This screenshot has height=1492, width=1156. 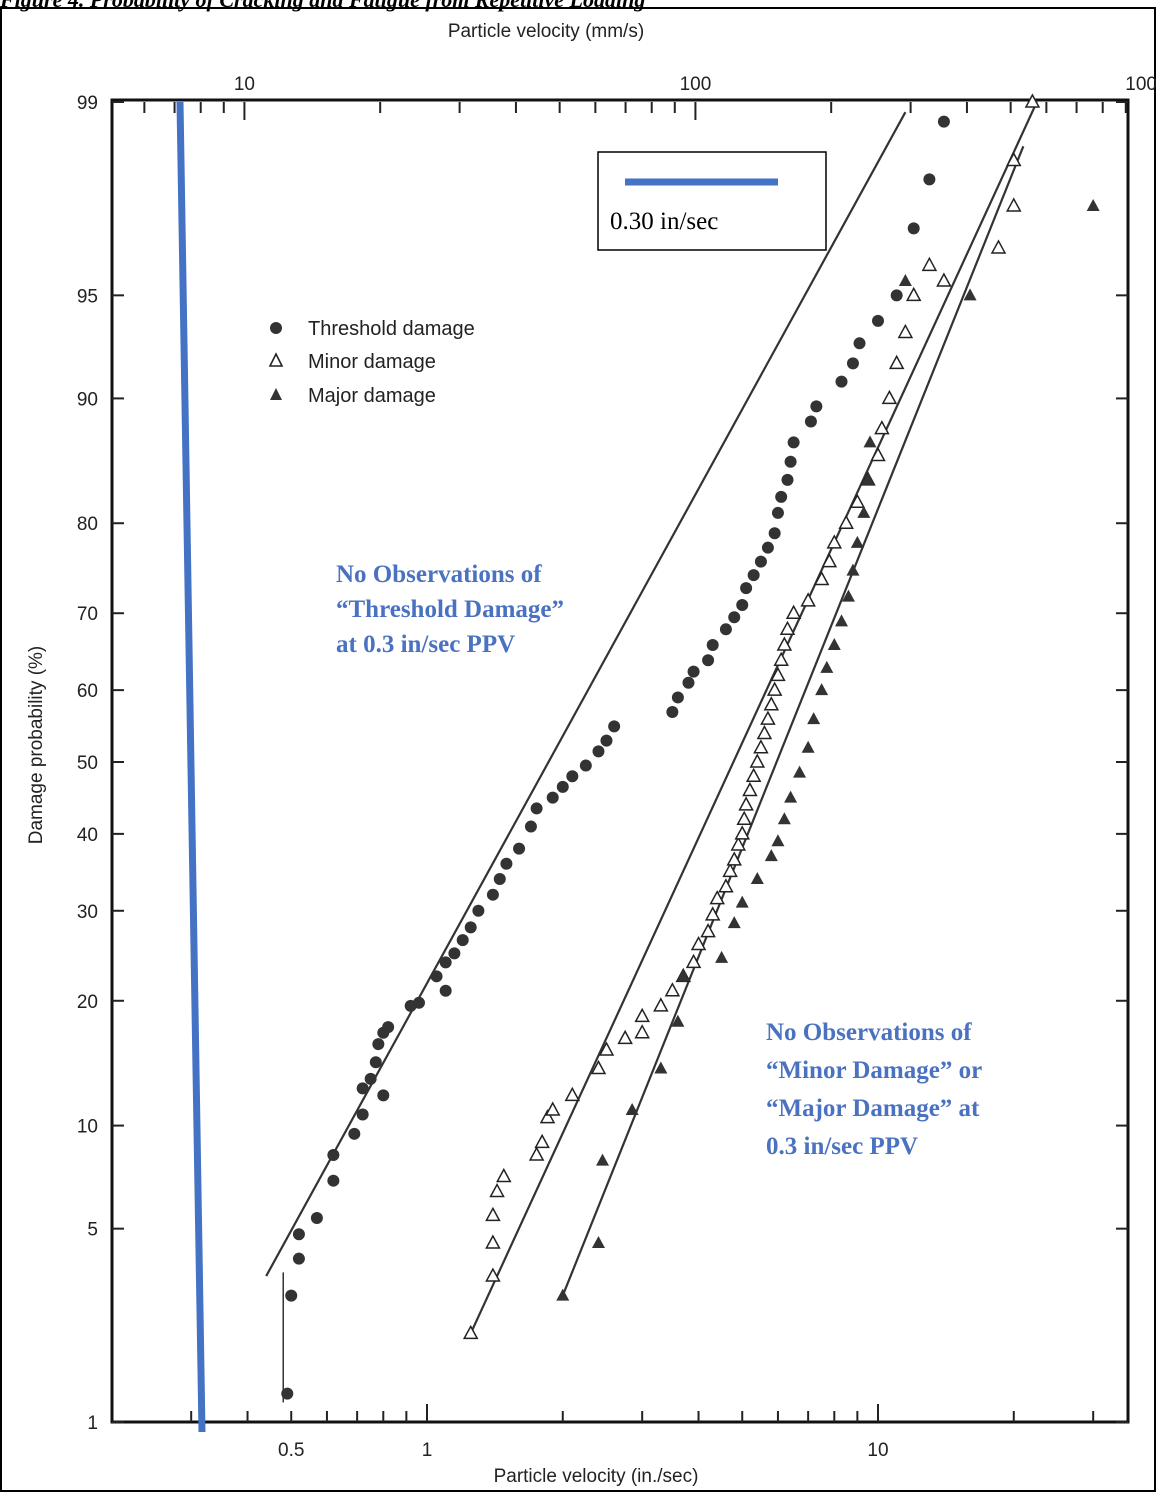 I want to click on y-tick-label: 70, so click(x=87, y=614).